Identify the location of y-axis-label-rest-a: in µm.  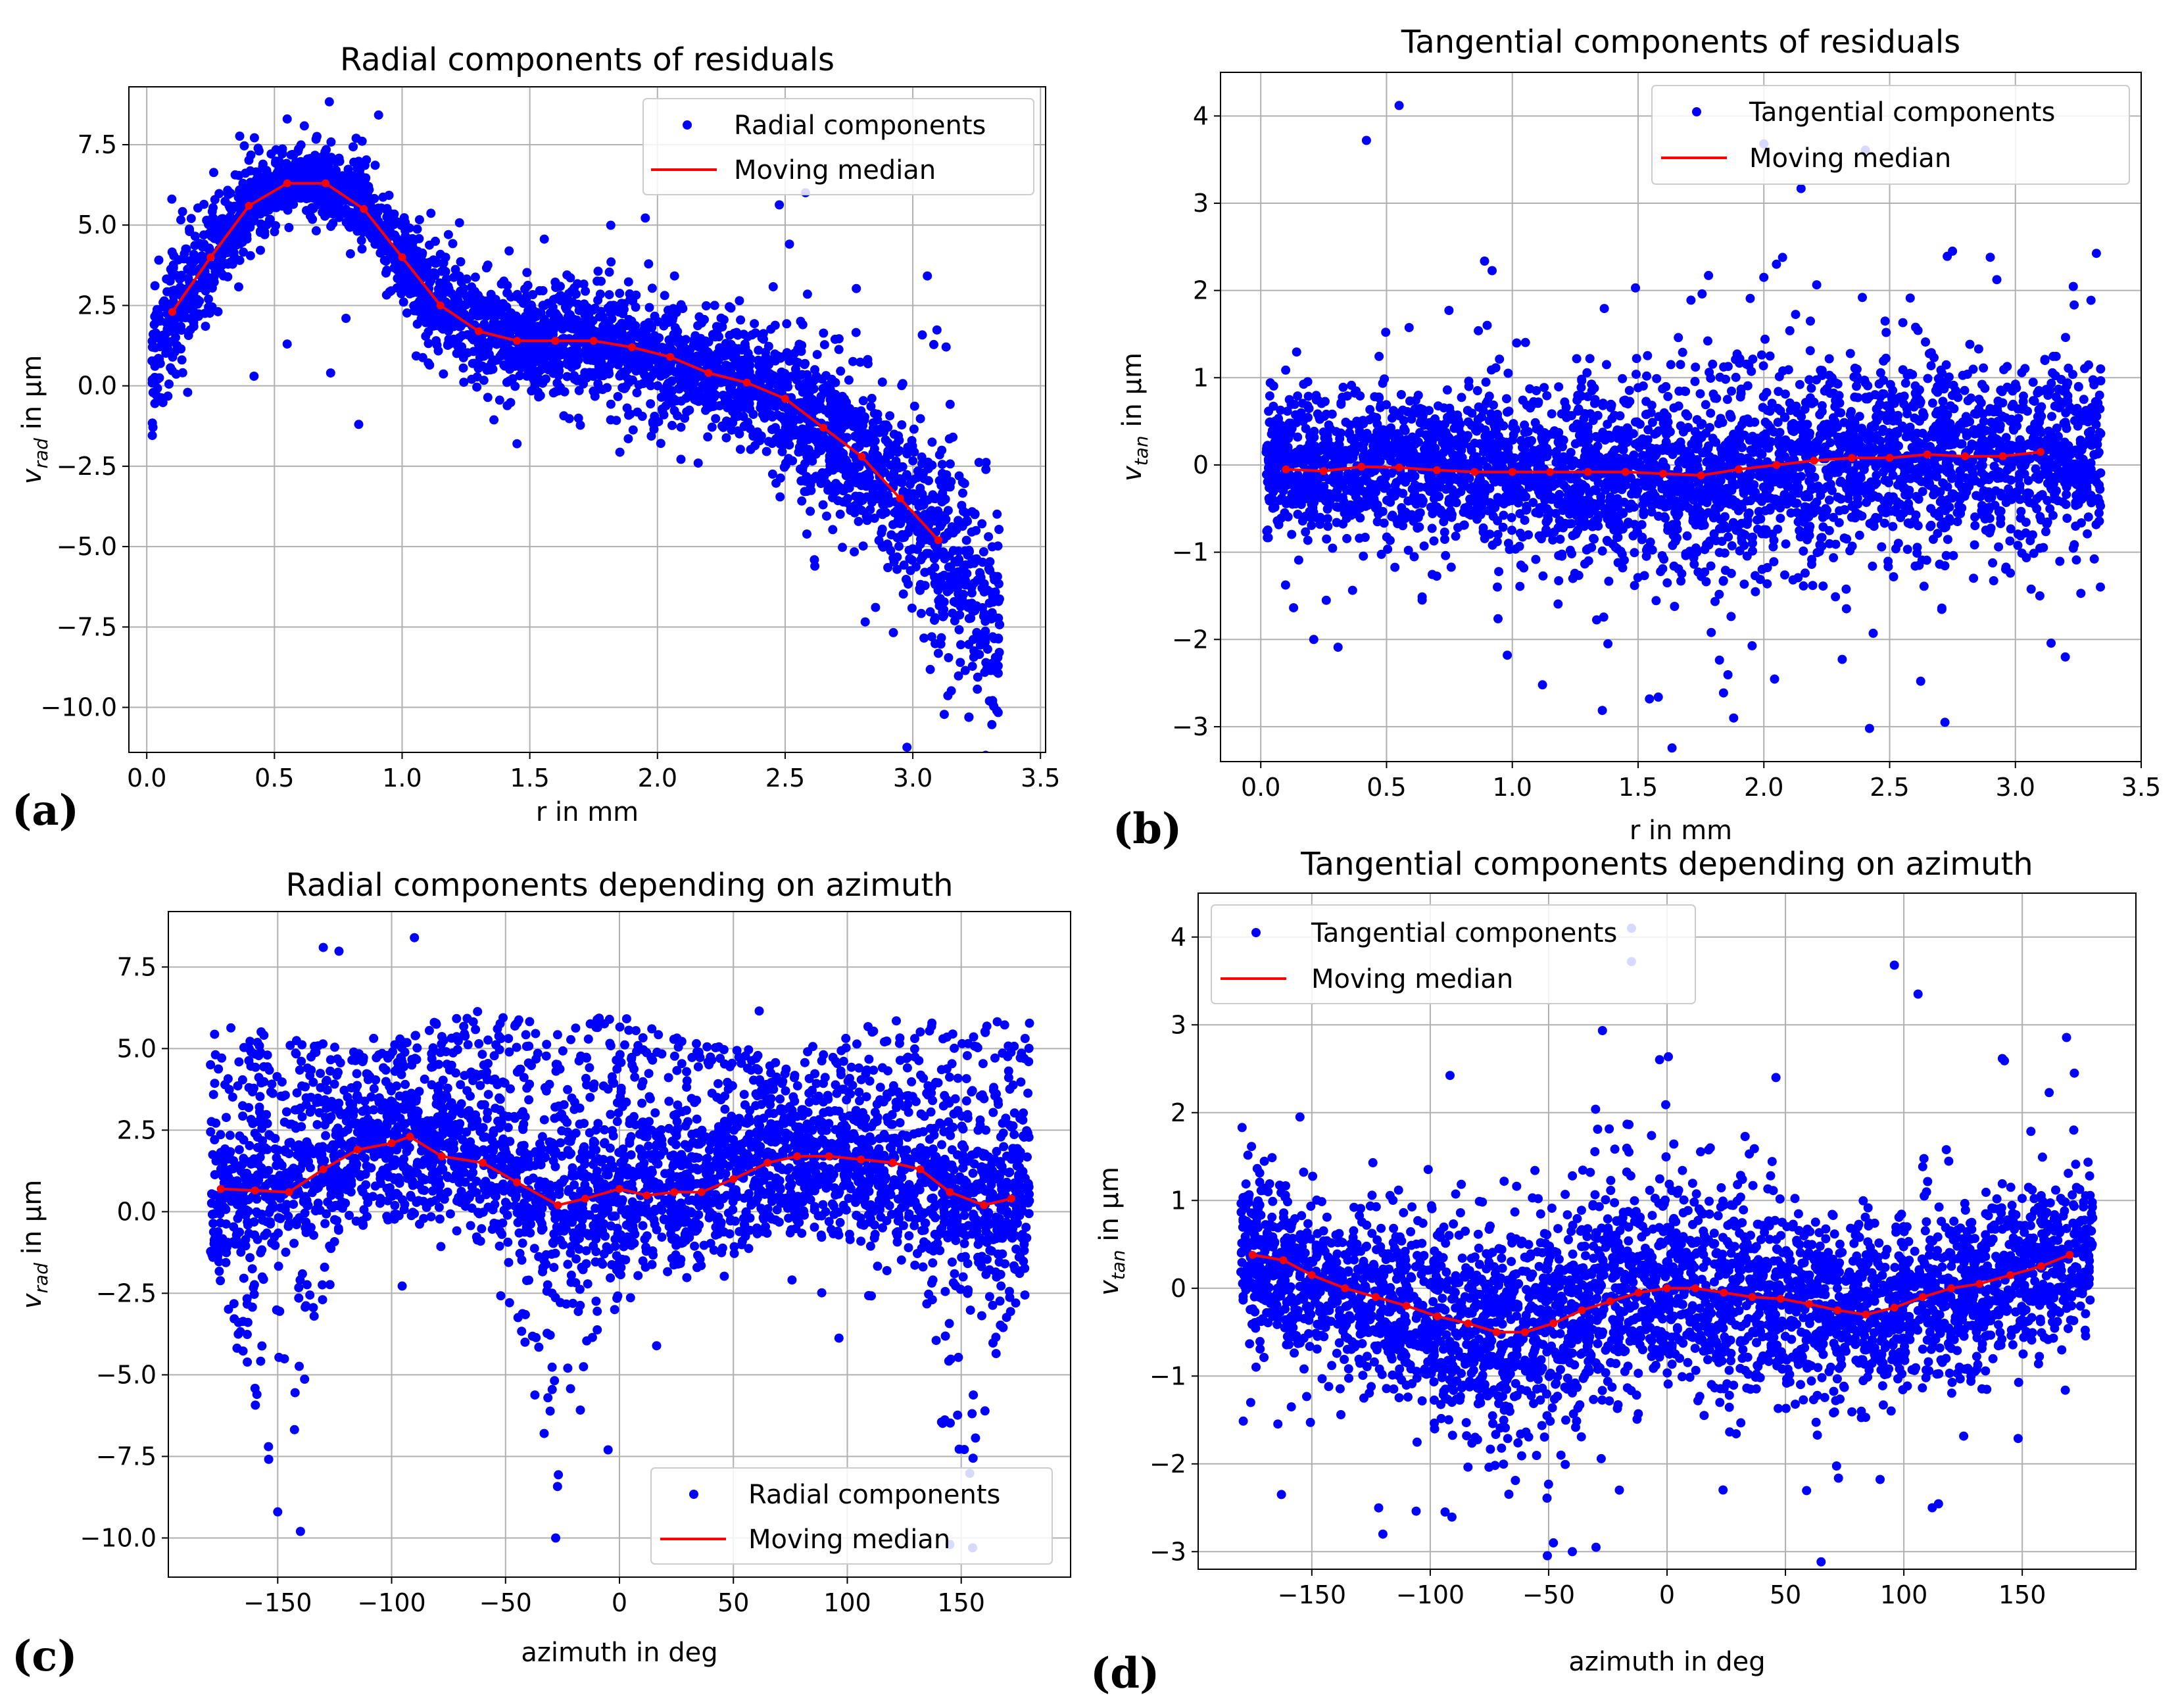
(32, 396).